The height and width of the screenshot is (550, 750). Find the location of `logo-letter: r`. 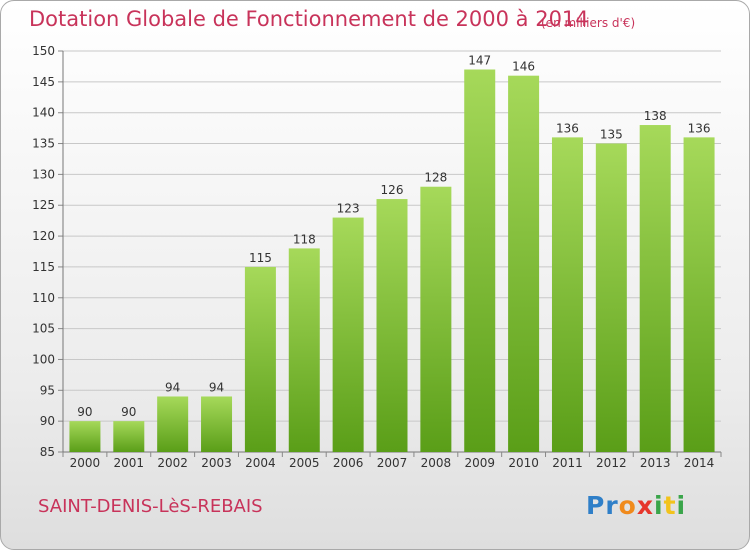

logo-letter: r is located at coordinates (612, 505).